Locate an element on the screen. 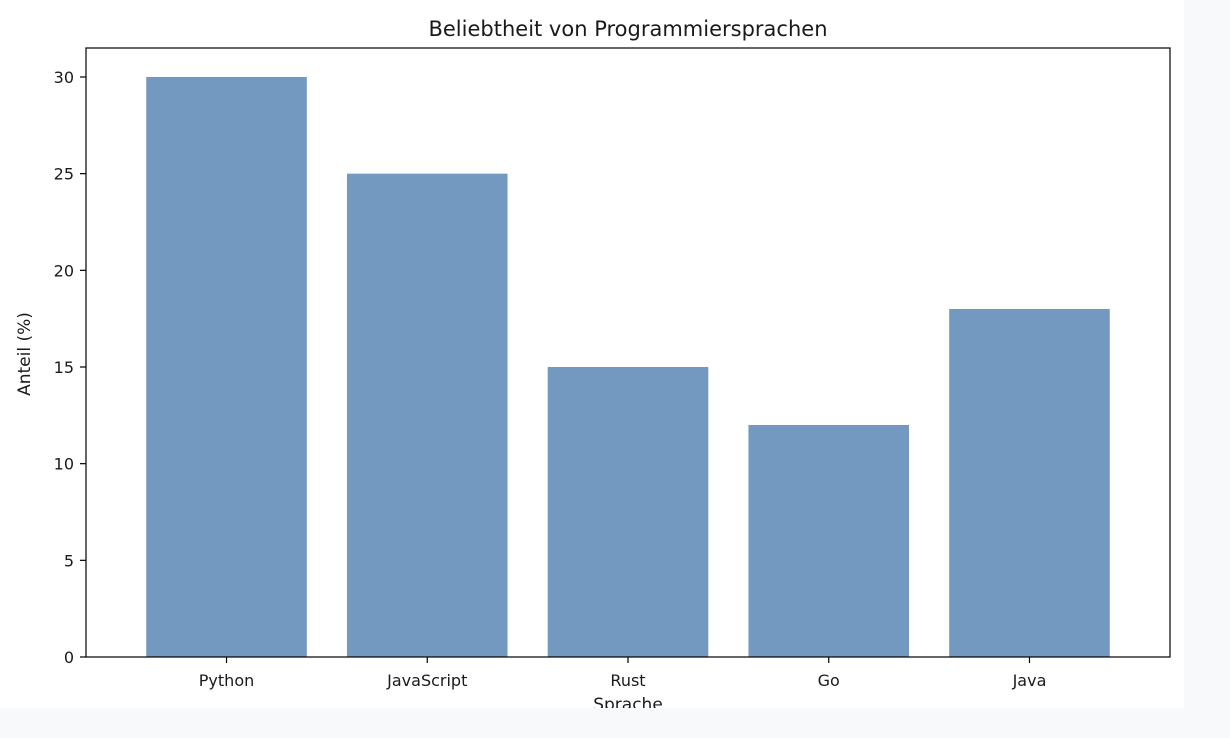 The height and width of the screenshot is (738, 1230). y-tick-label: 10 is located at coordinates (64, 464).